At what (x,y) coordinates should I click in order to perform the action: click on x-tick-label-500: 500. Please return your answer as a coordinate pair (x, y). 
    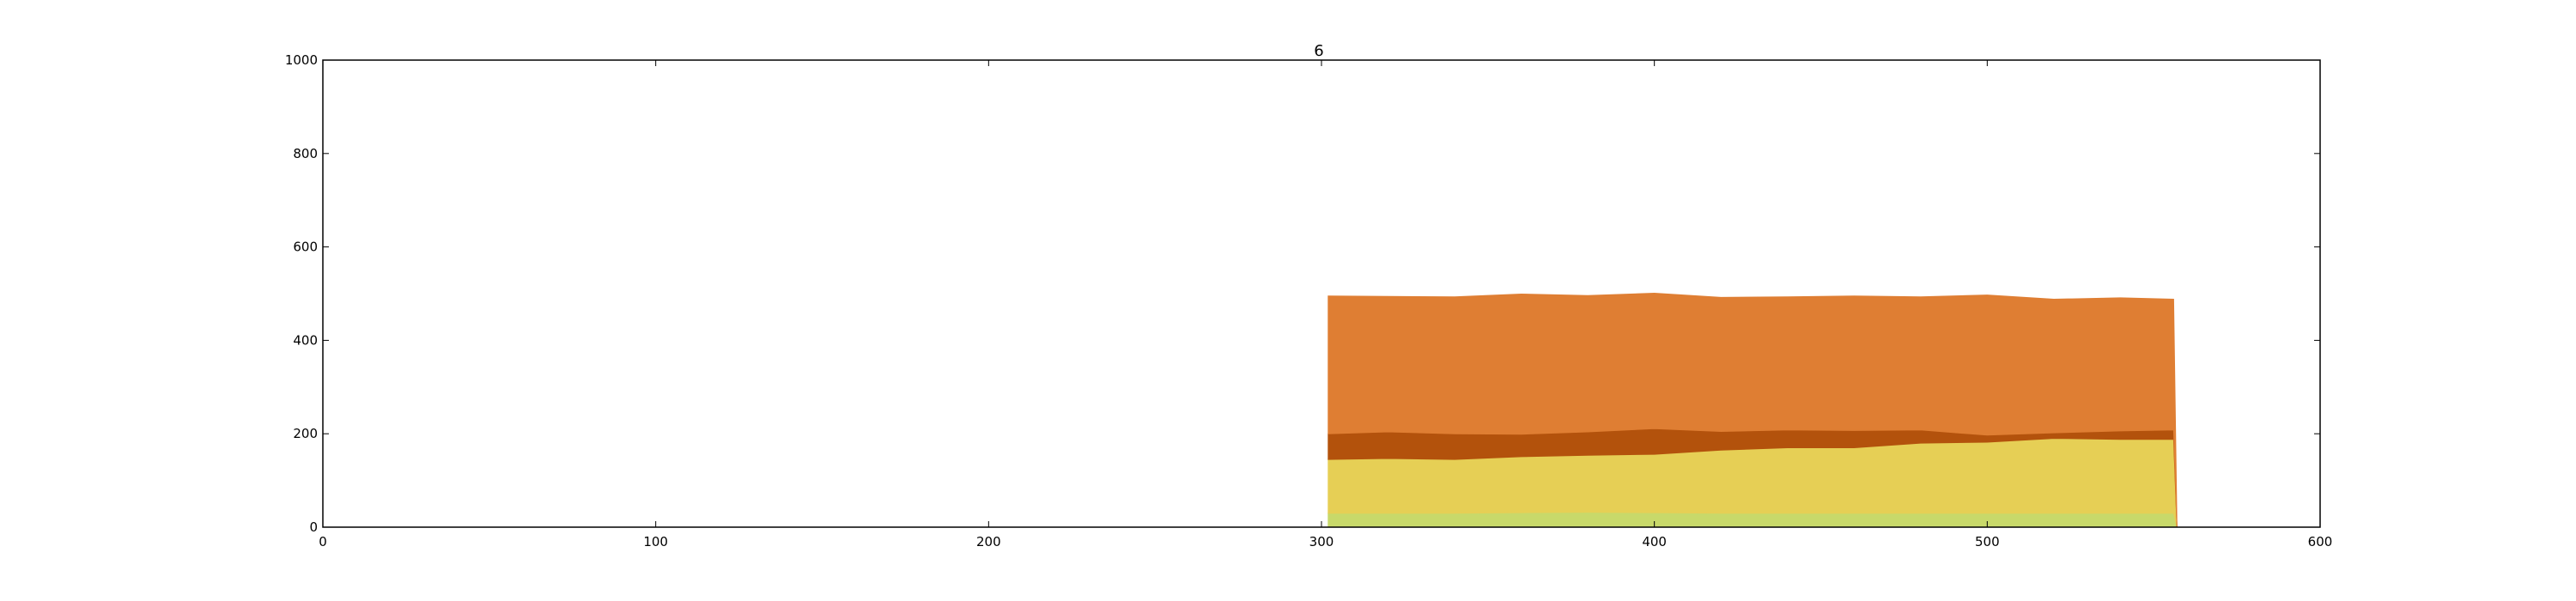
    Looking at the image, I should click on (1988, 541).